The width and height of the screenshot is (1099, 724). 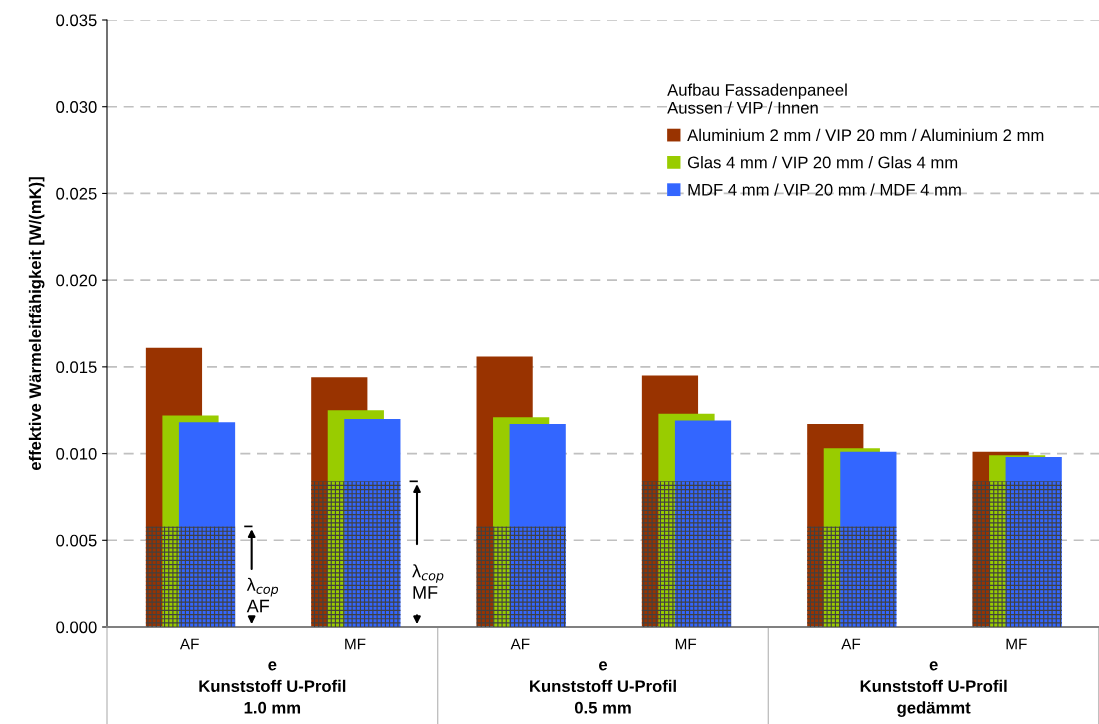 What do you see at coordinates (933, 689) in the screenshot?
I see `text: e Kunststoff U-Profil gedämmt` at bounding box center [933, 689].